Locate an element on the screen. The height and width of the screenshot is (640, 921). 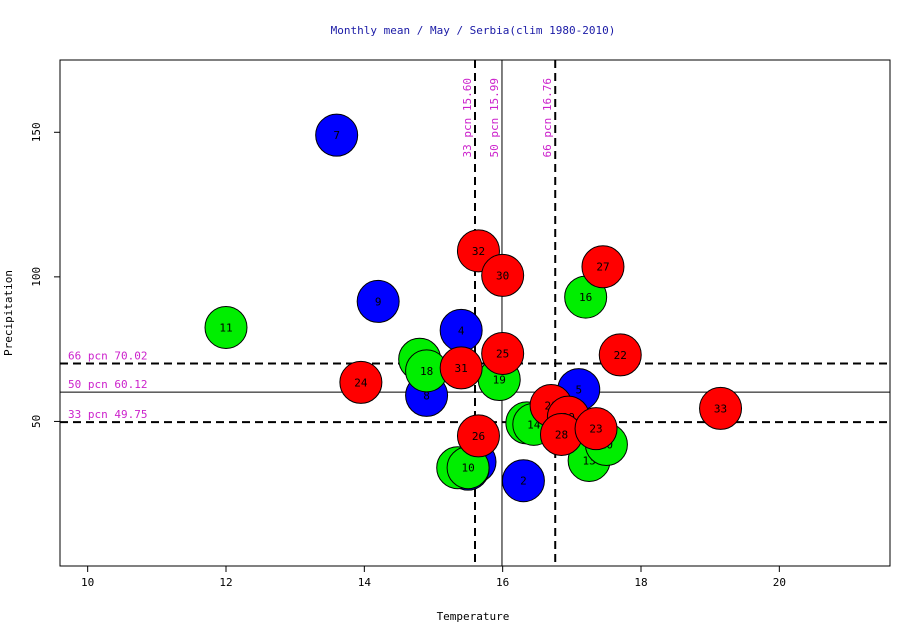
x-tick-label: 16 is located at coordinates (502, 582).